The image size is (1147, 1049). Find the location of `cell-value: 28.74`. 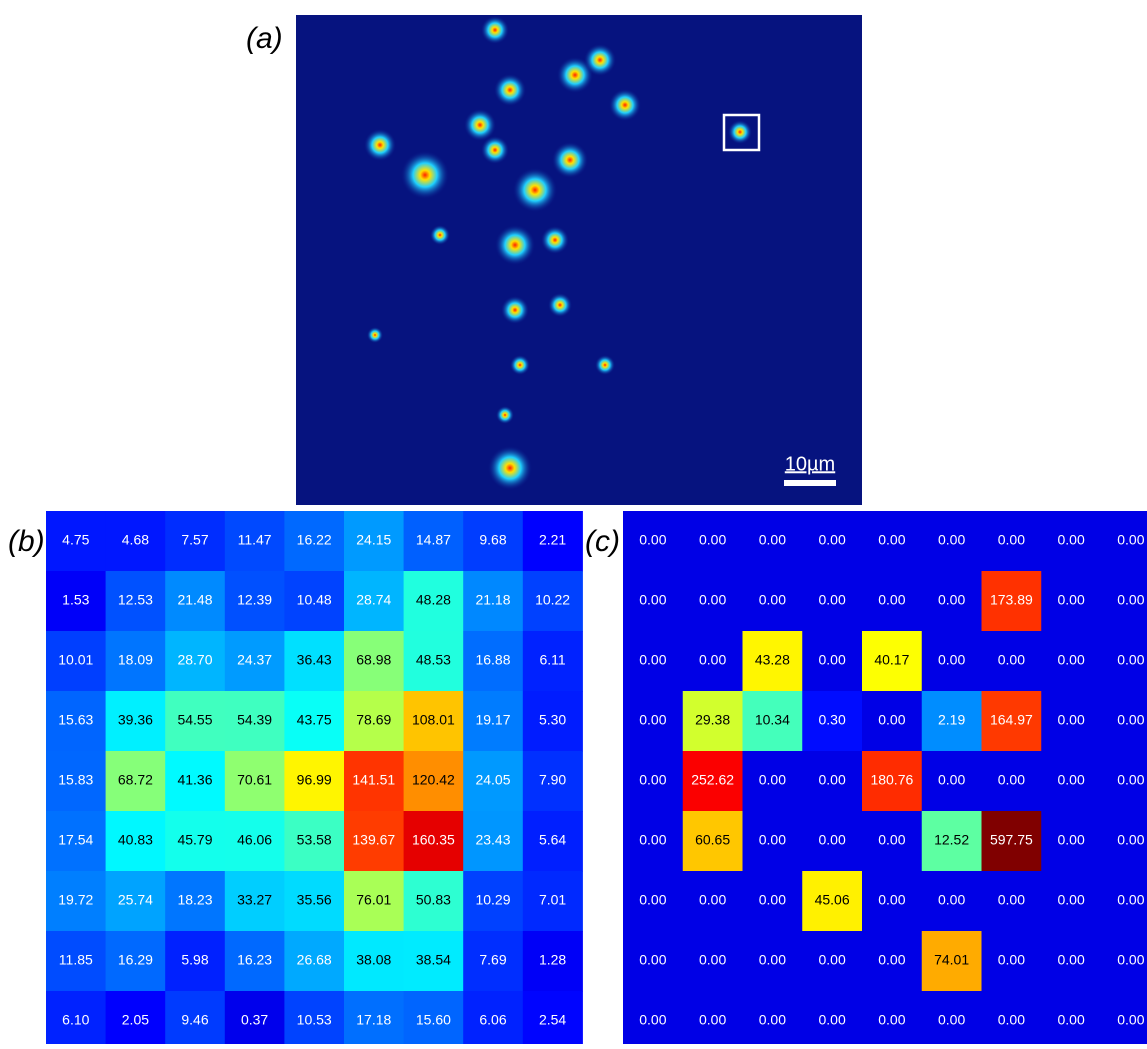

cell-value: 28.74 is located at coordinates (373, 600).